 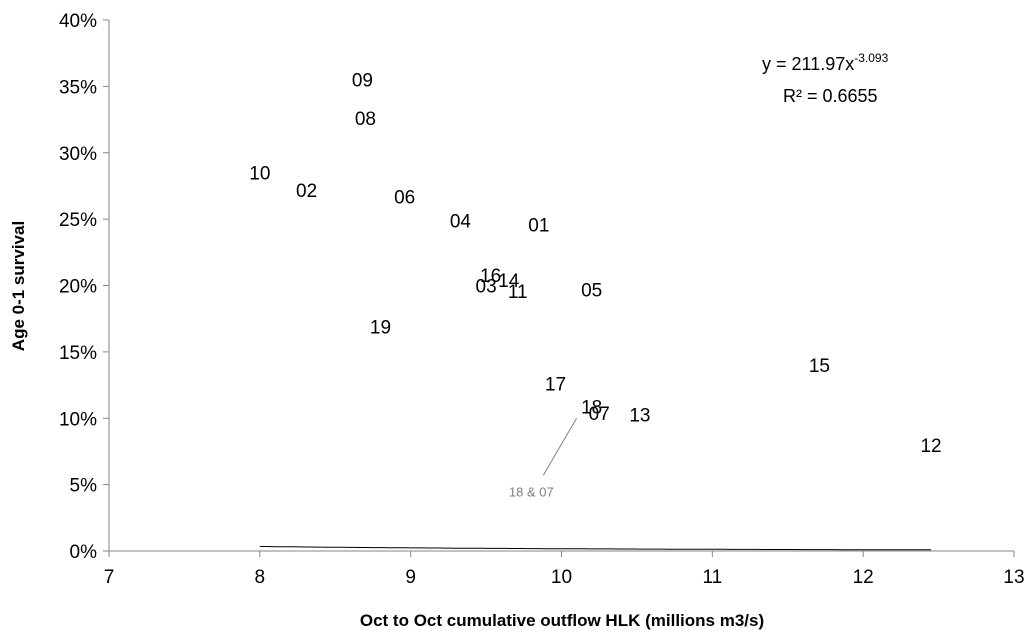 I want to click on point-label-06: 06, so click(x=404, y=198).